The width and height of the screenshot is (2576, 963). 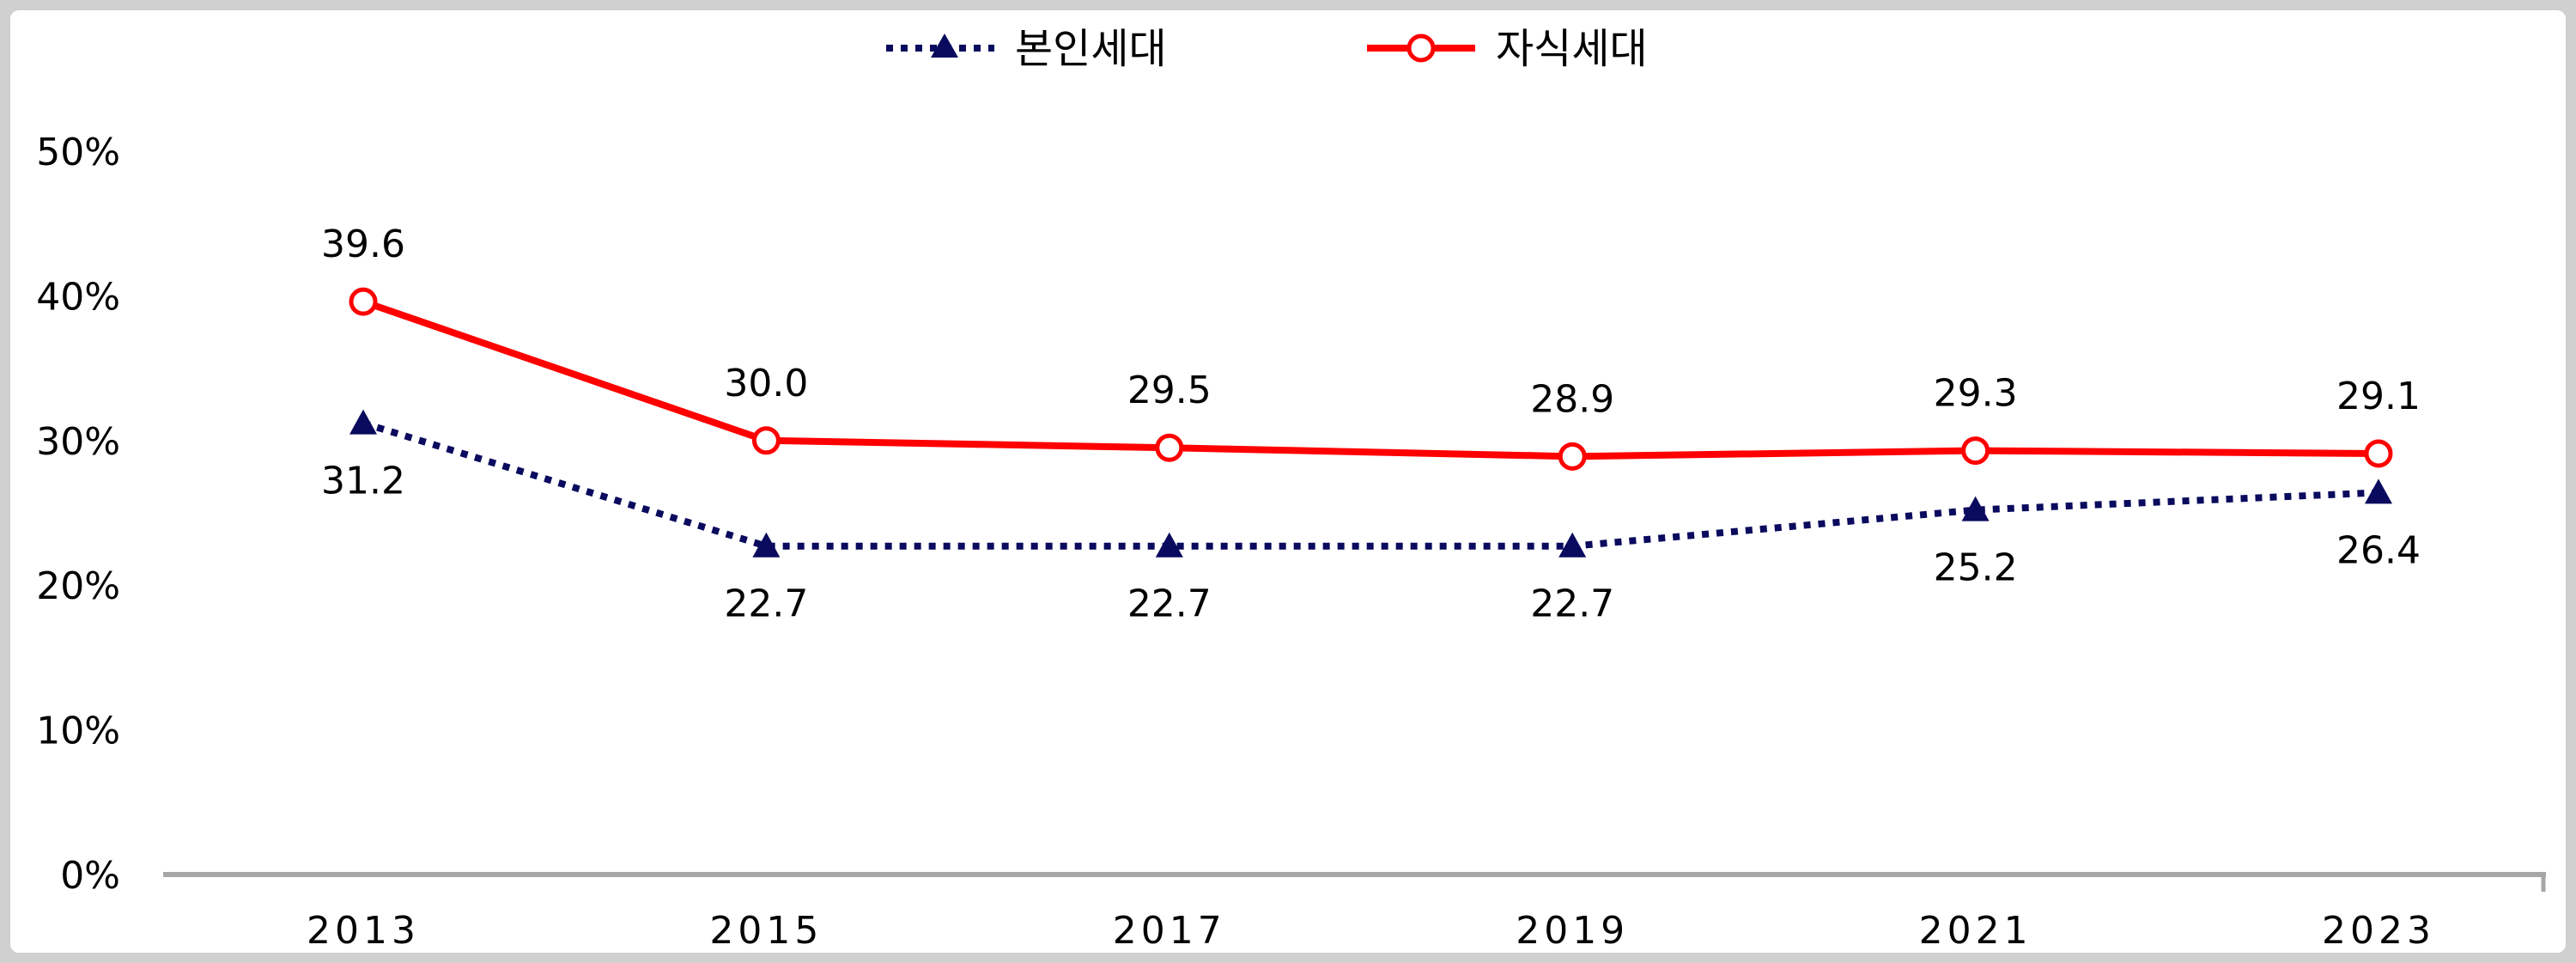 I want to click on x-tick-label: 2019, so click(x=1572, y=931).